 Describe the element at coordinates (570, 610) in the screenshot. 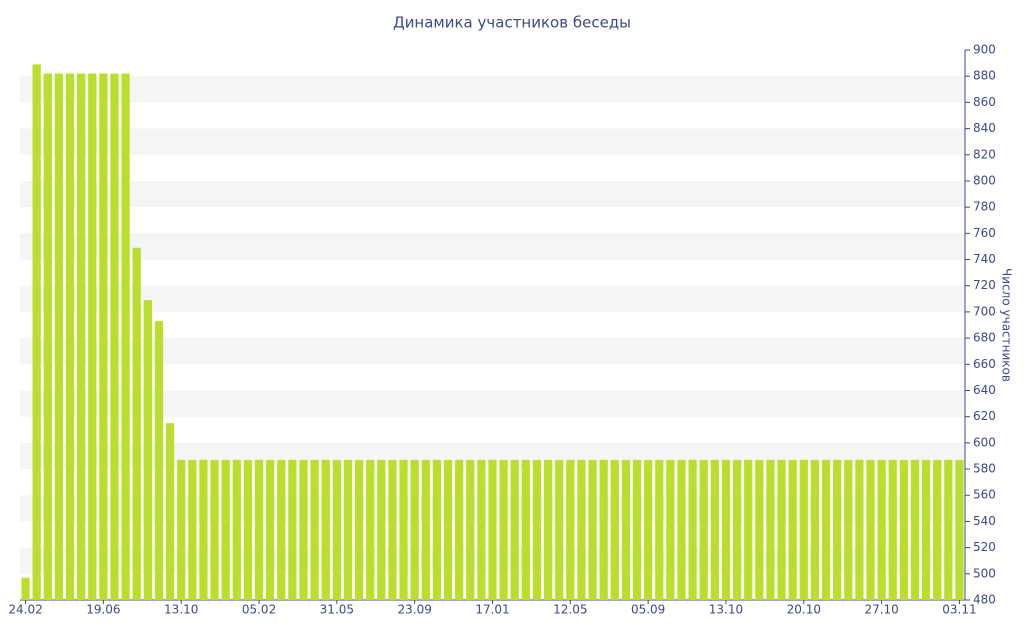

I see `x-tick-label: 12.05` at that location.